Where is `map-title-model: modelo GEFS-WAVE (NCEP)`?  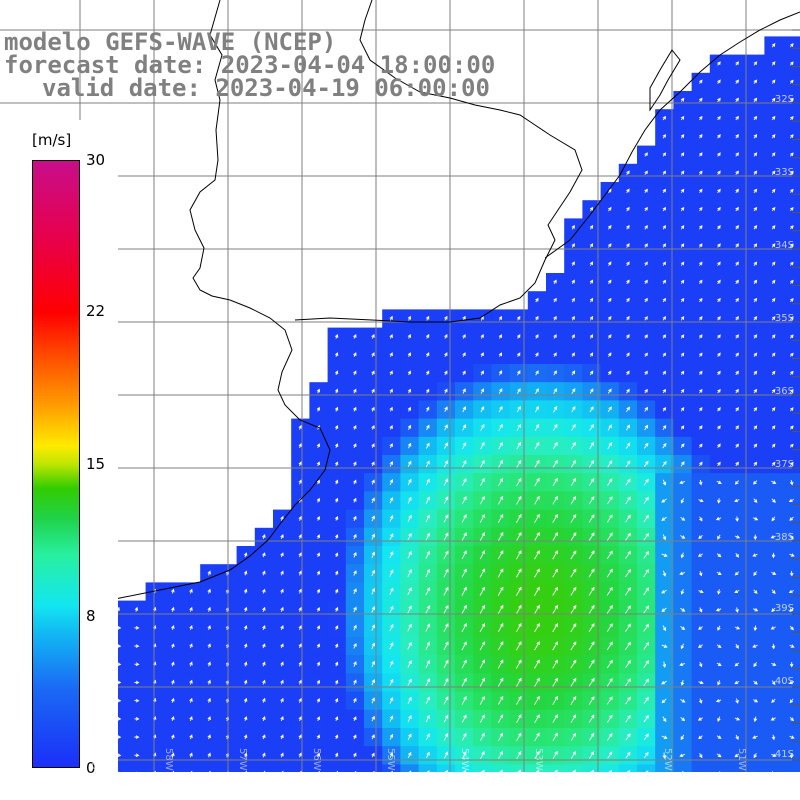
map-title-model: modelo GEFS-WAVE (NCEP) is located at coordinates (170, 42).